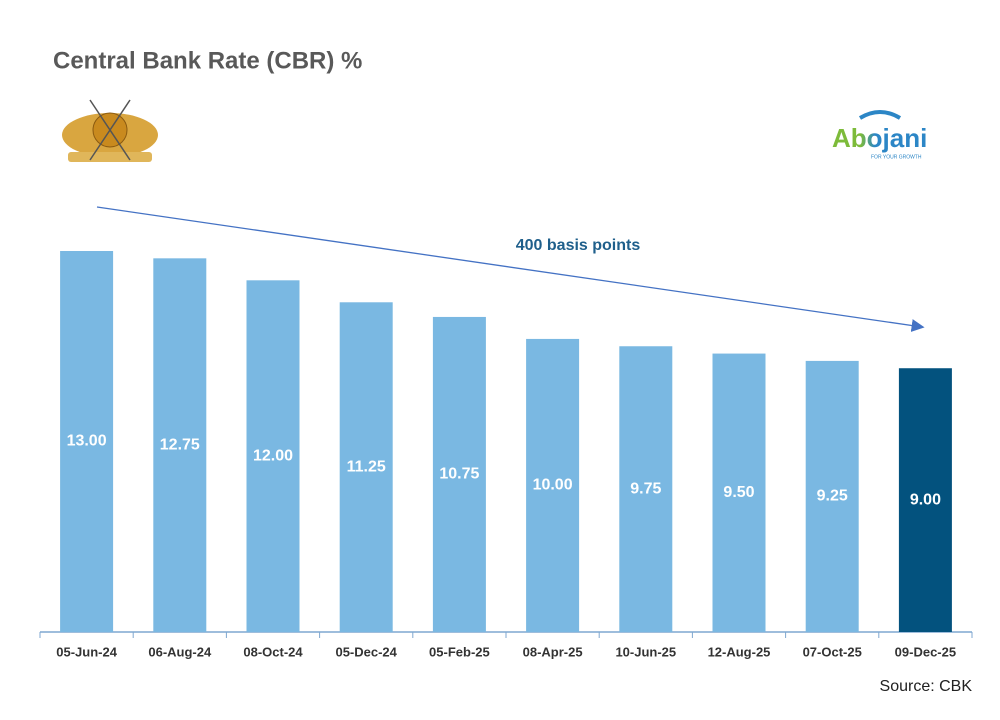  What do you see at coordinates (879, 138) in the screenshot?
I see `logo-text: Abojani` at bounding box center [879, 138].